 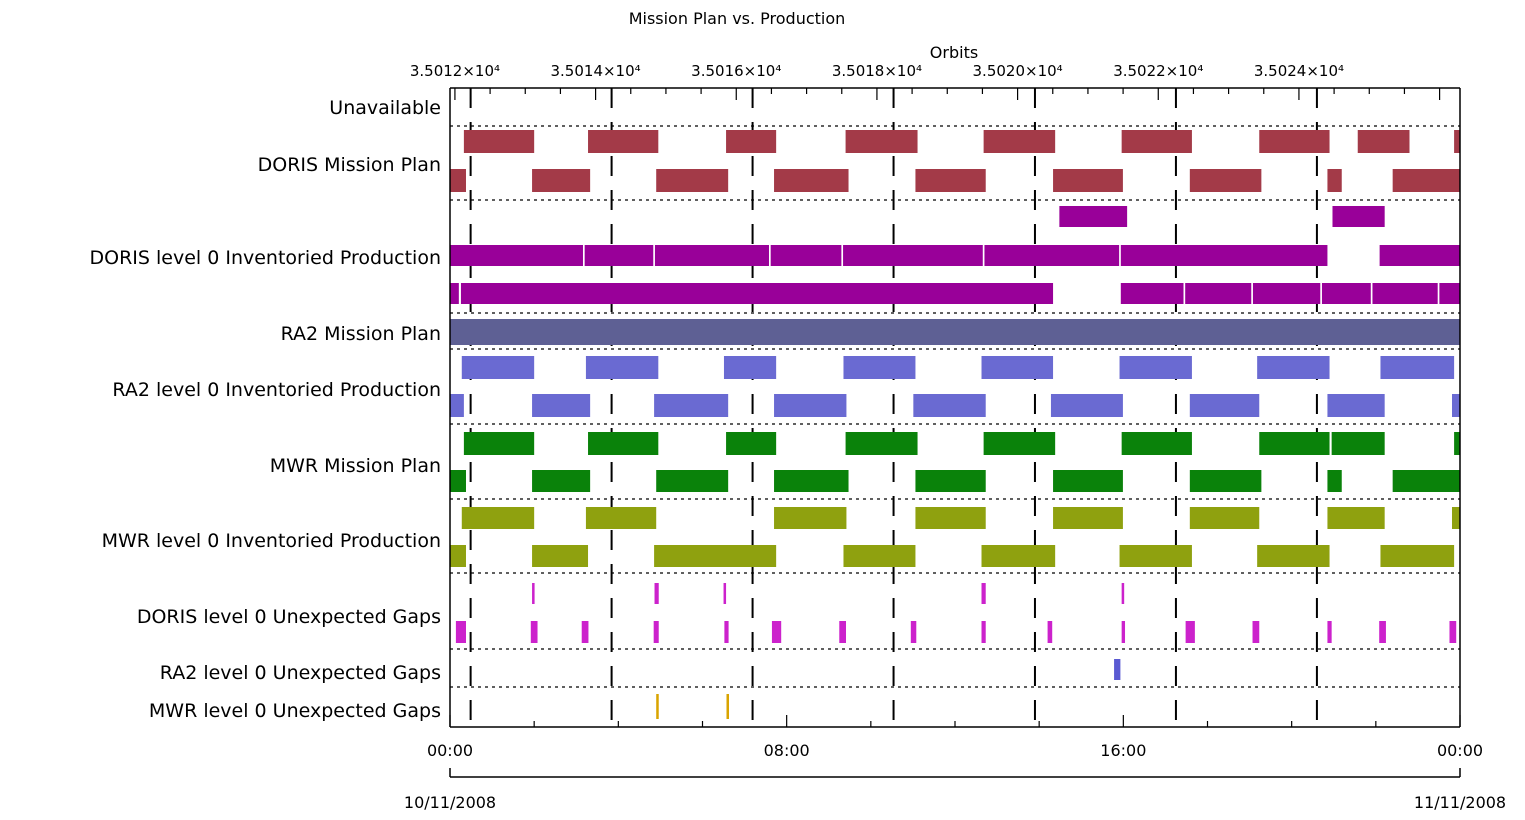 What do you see at coordinates (787, 750) in the screenshot?
I see `bottom-tick-label: 08:00` at bounding box center [787, 750].